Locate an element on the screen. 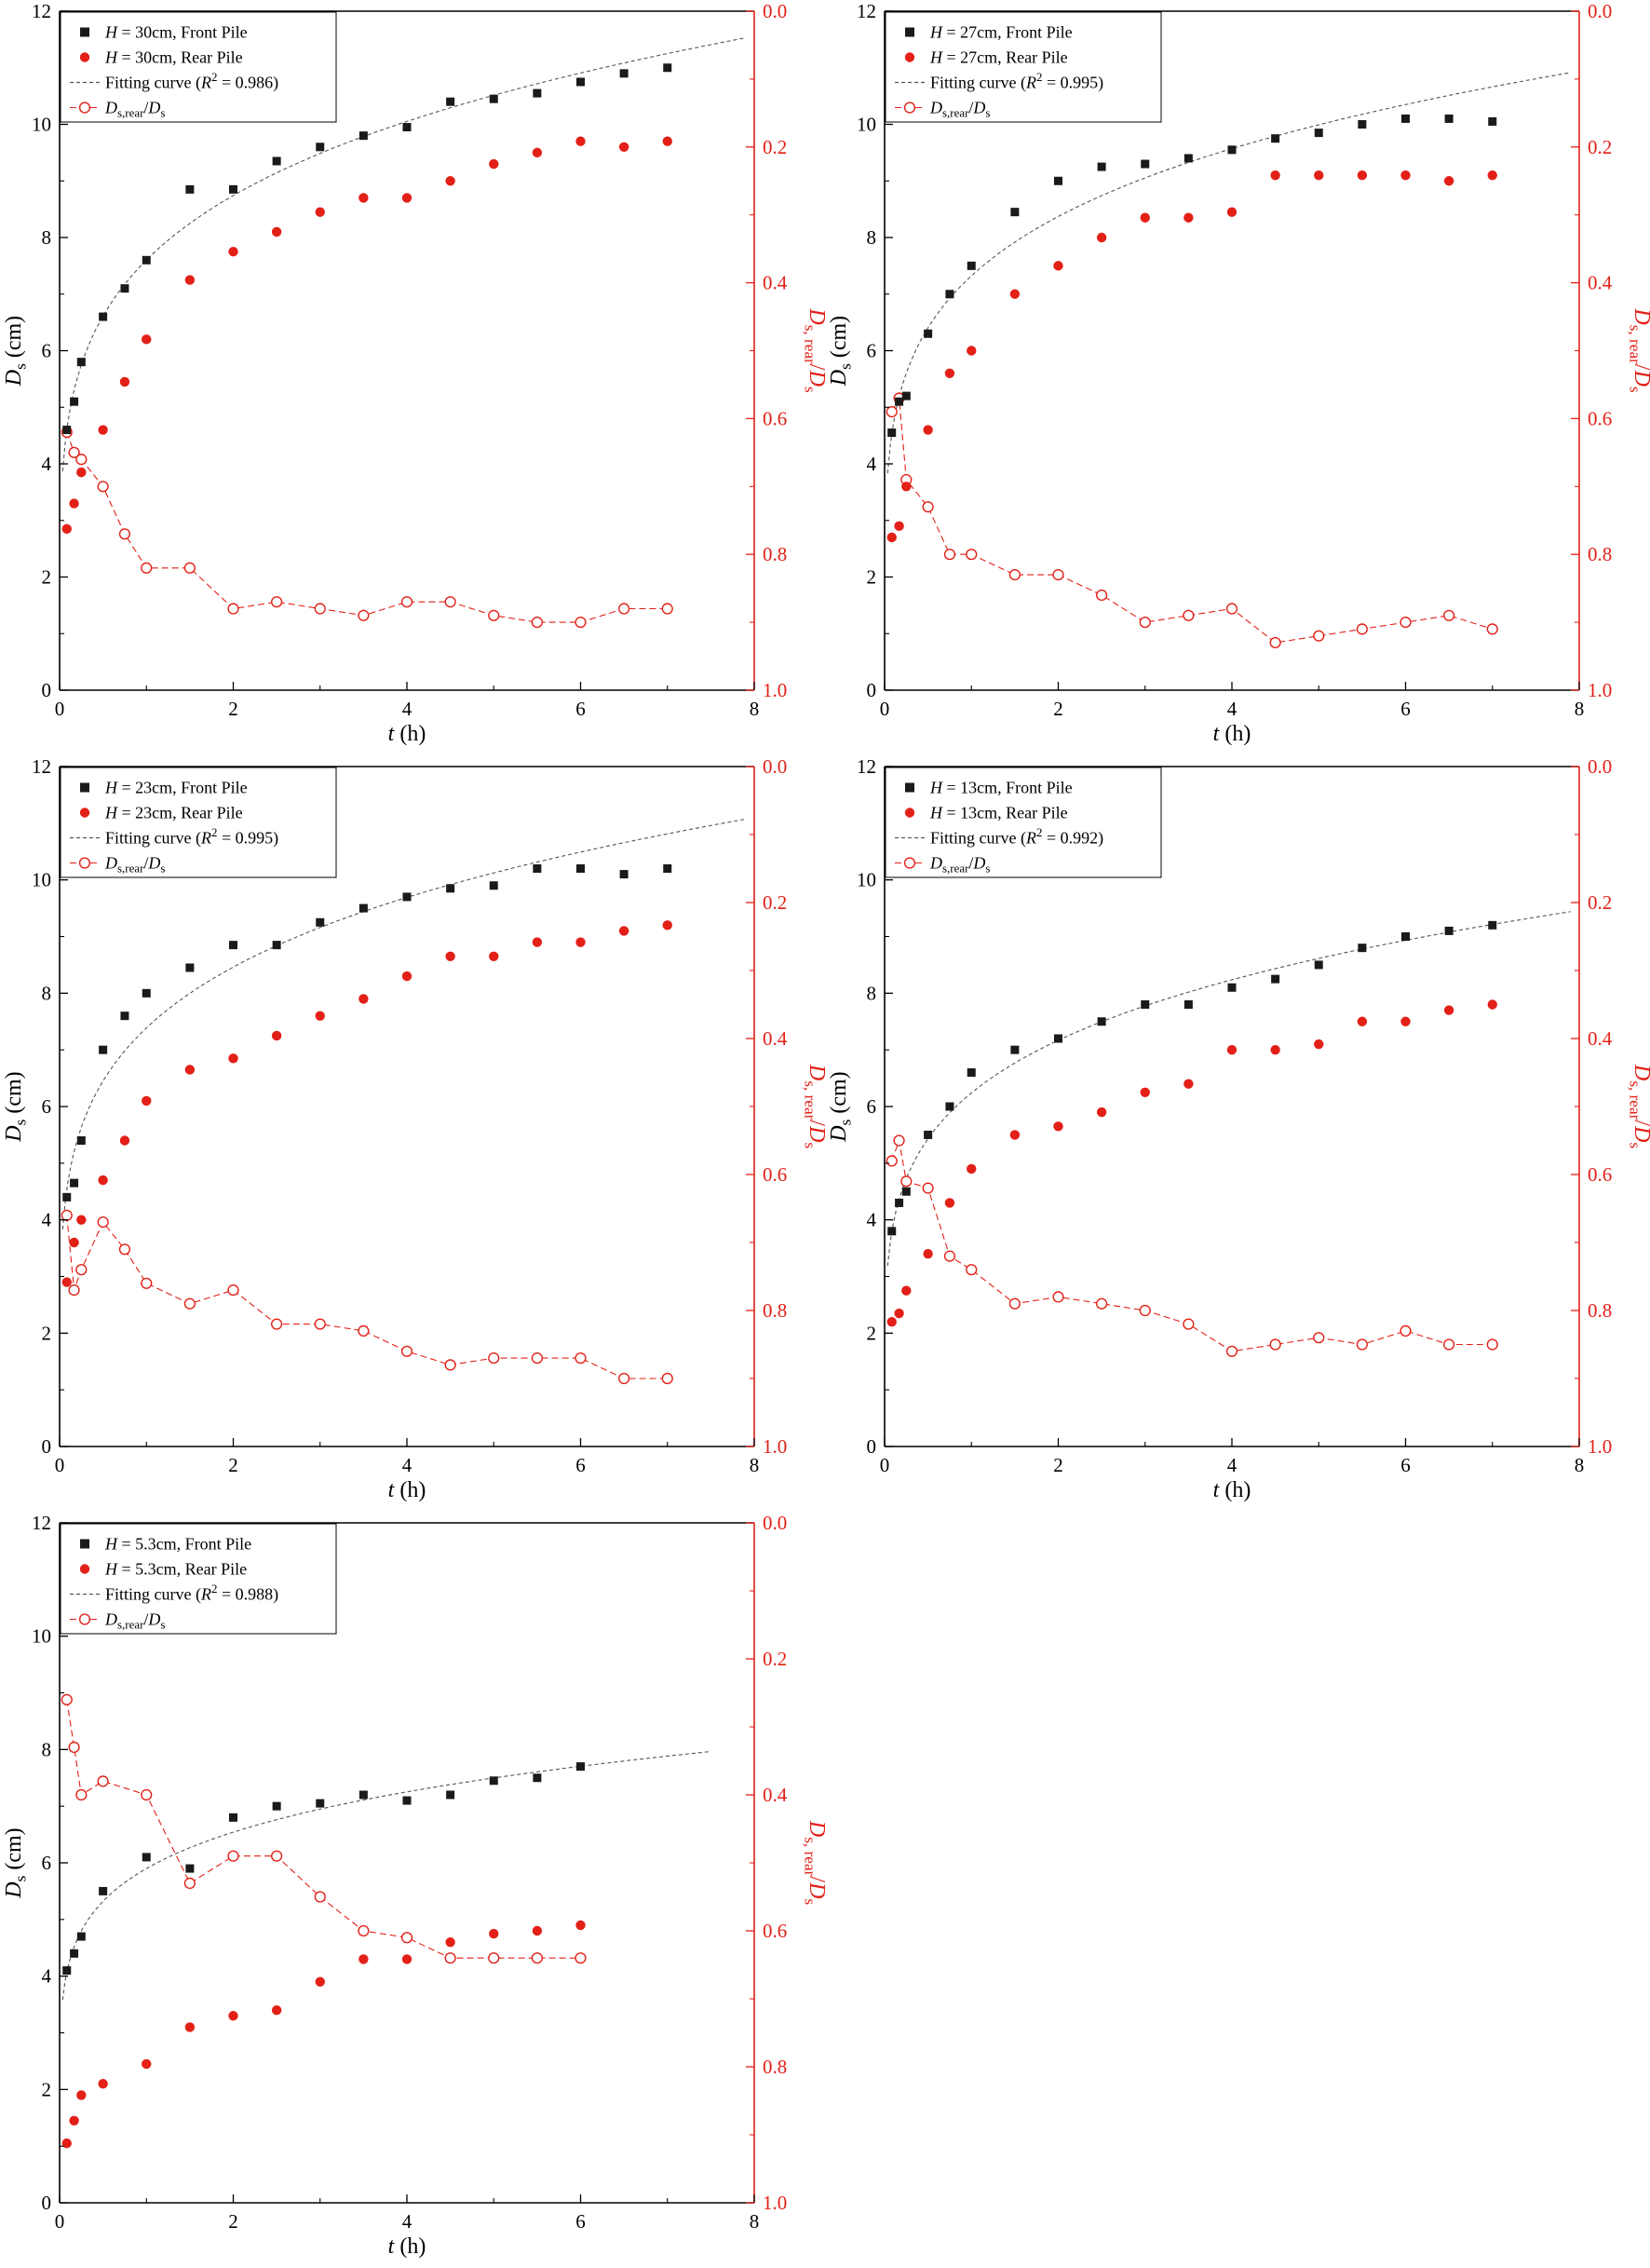  y-right-tick-label: 0.0 is located at coordinates (775, 11).